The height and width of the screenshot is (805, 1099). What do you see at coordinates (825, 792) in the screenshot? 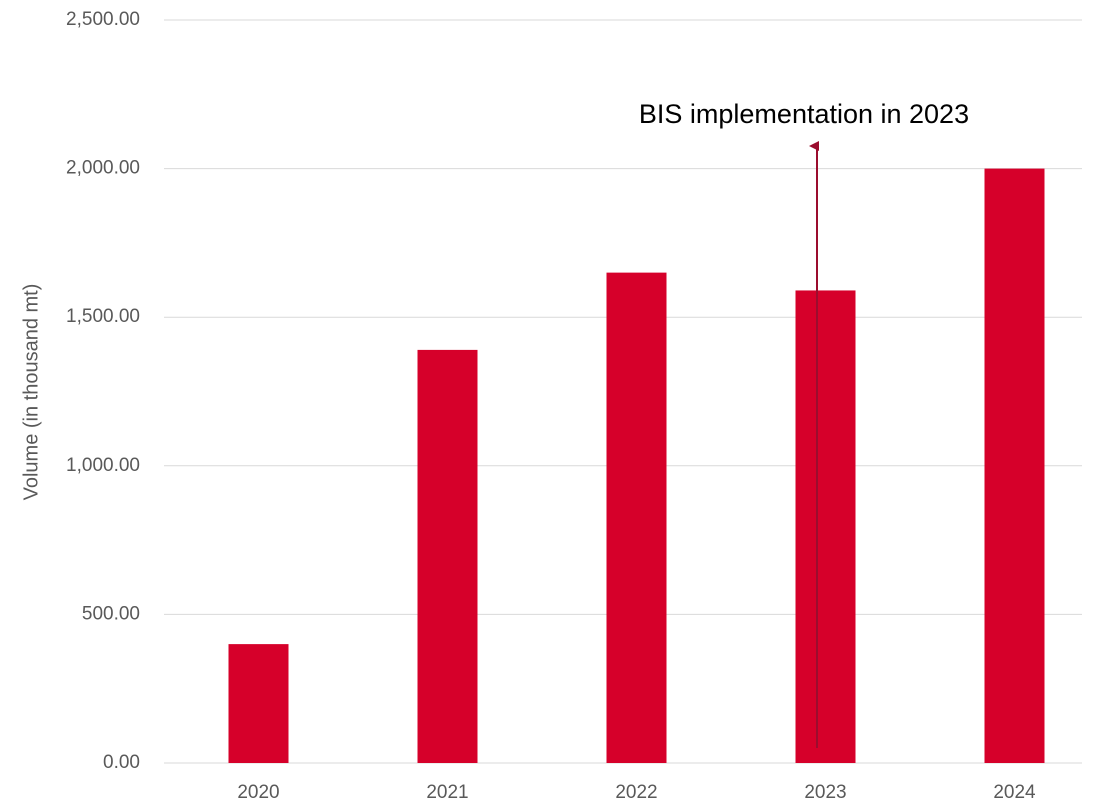
I see `x-tick-label: 2023` at bounding box center [825, 792].